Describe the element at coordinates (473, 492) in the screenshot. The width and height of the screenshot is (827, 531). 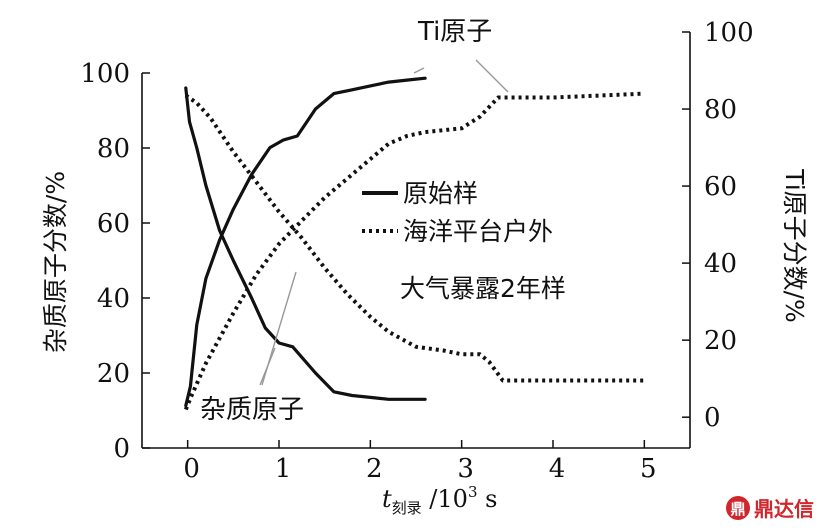
I see `x-axis-sup: 3` at that location.